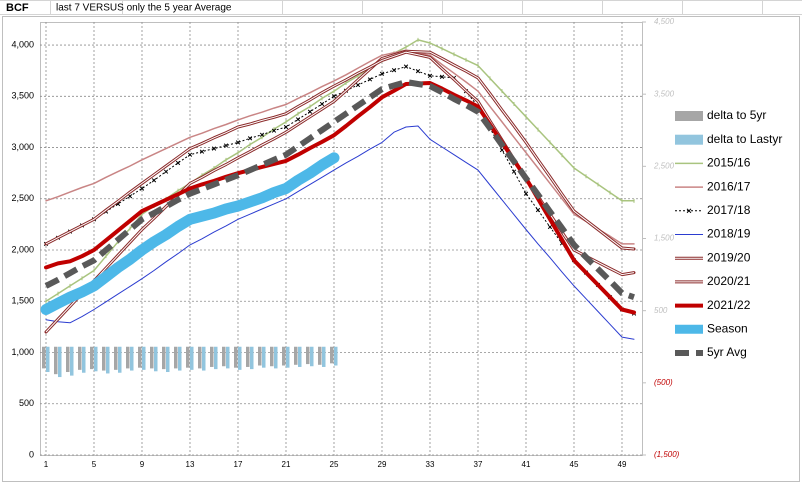 This screenshot has height=483, width=802. Describe the element at coordinates (22, 147) in the screenshot. I see `y-tick-label: 3,000` at that location.